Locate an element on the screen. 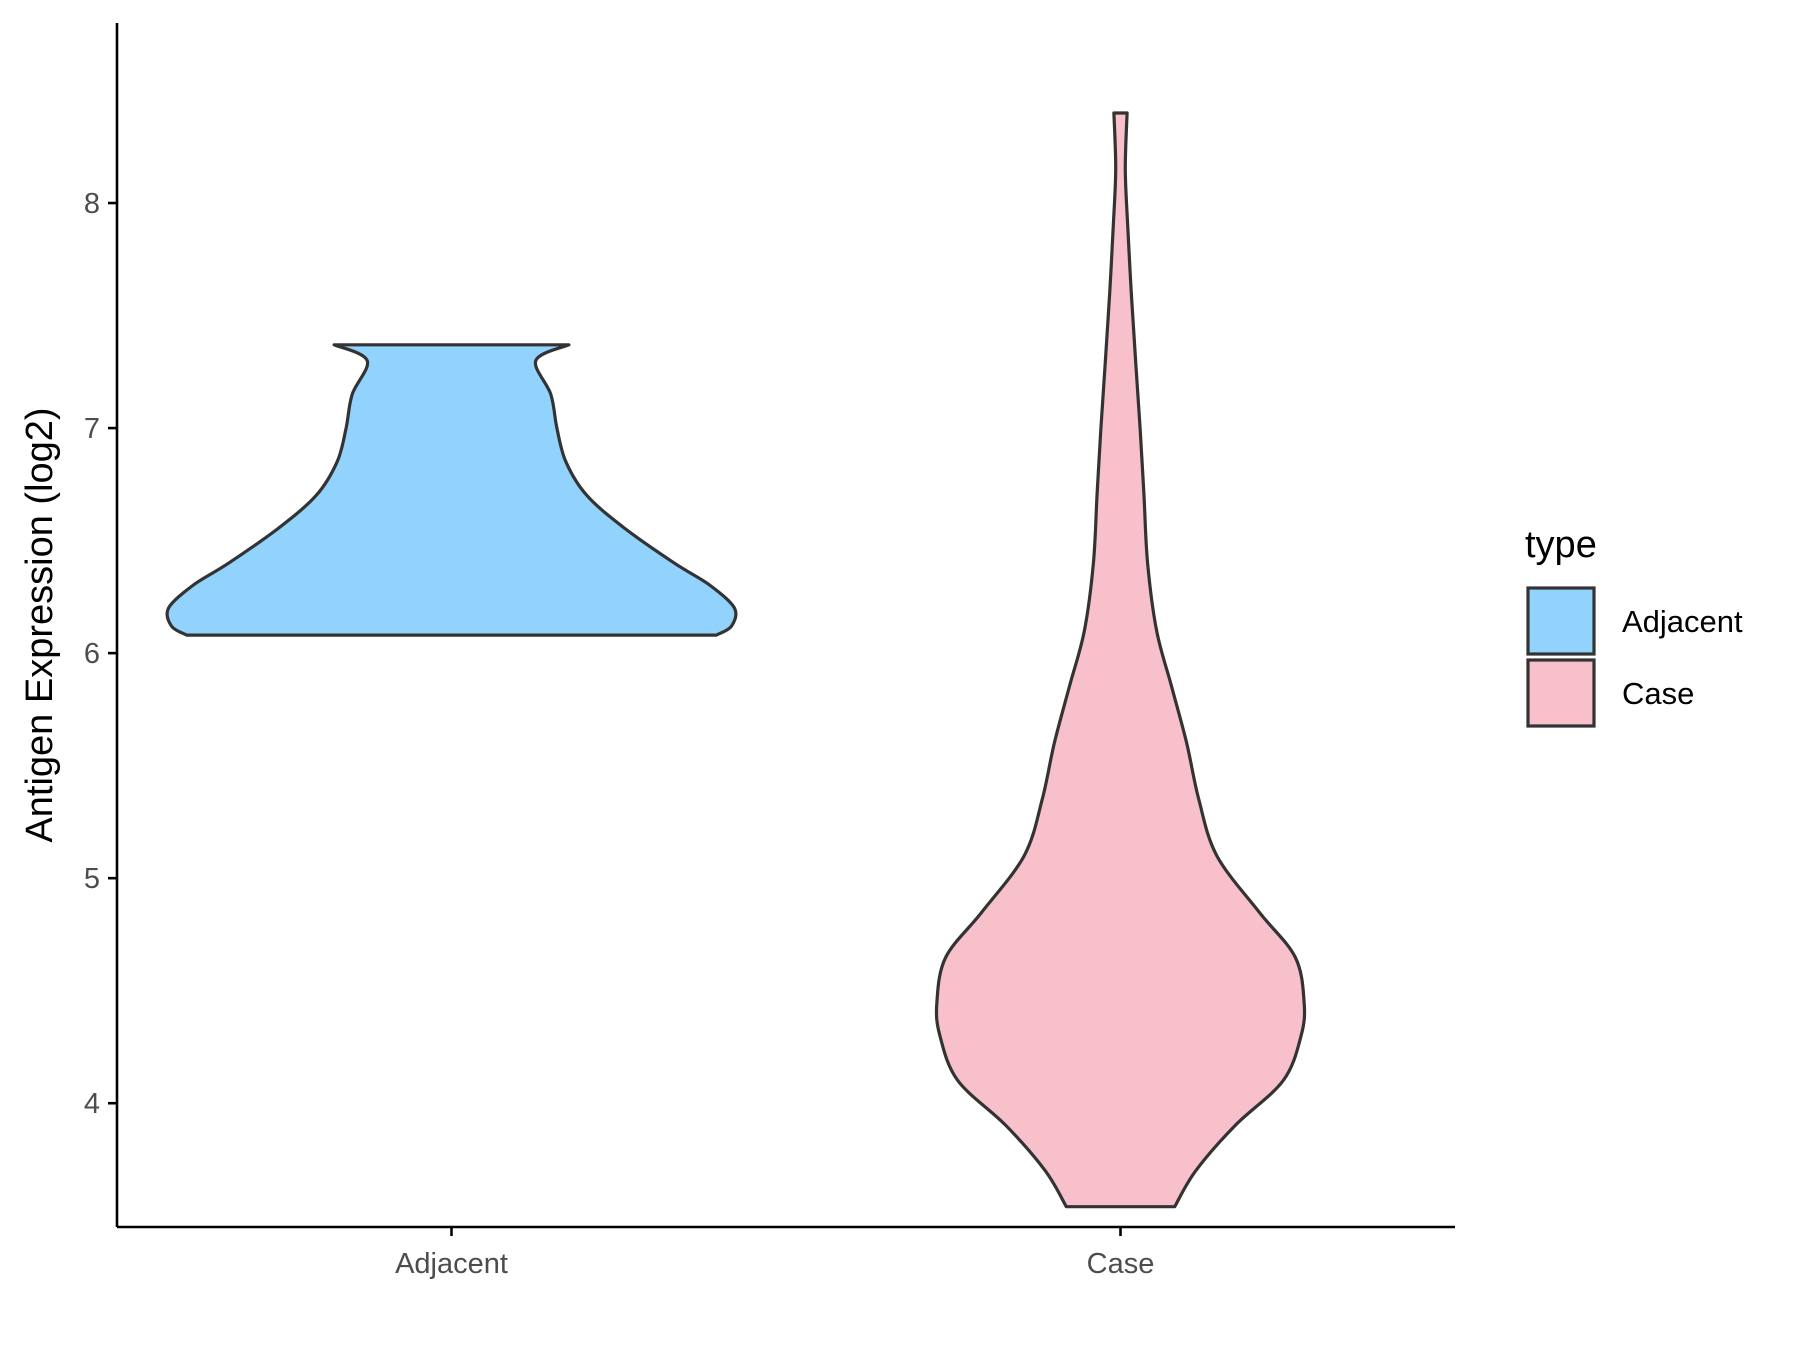 The width and height of the screenshot is (1800, 1350). x-tick-label: Adjacent is located at coordinates (451, 1264).